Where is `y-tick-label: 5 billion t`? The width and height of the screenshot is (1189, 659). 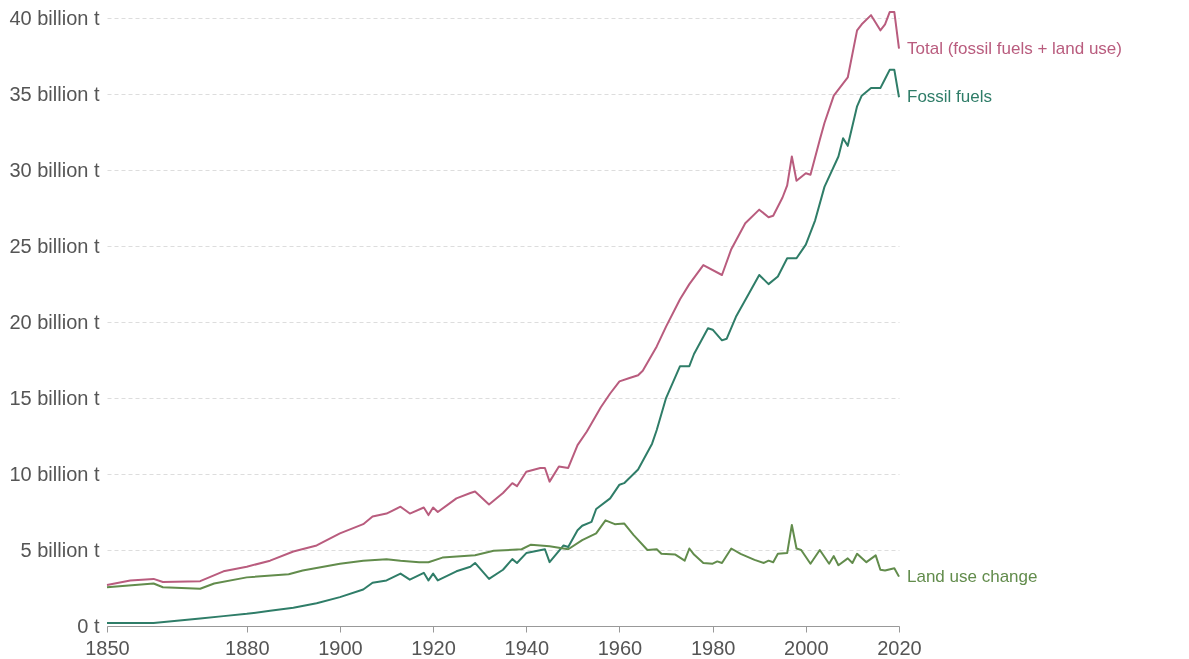
y-tick-label: 5 billion t is located at coordinates (60, 549).